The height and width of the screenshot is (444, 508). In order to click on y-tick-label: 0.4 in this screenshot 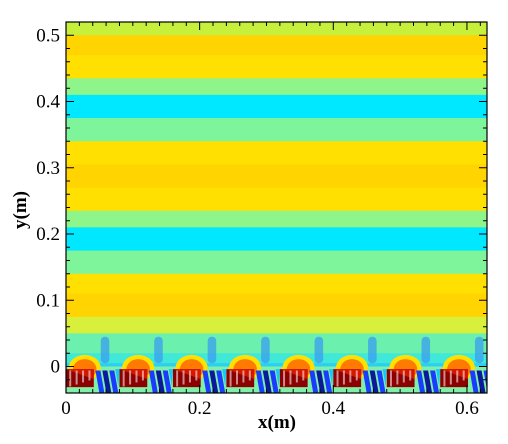, I will do `click(48, 102)`.